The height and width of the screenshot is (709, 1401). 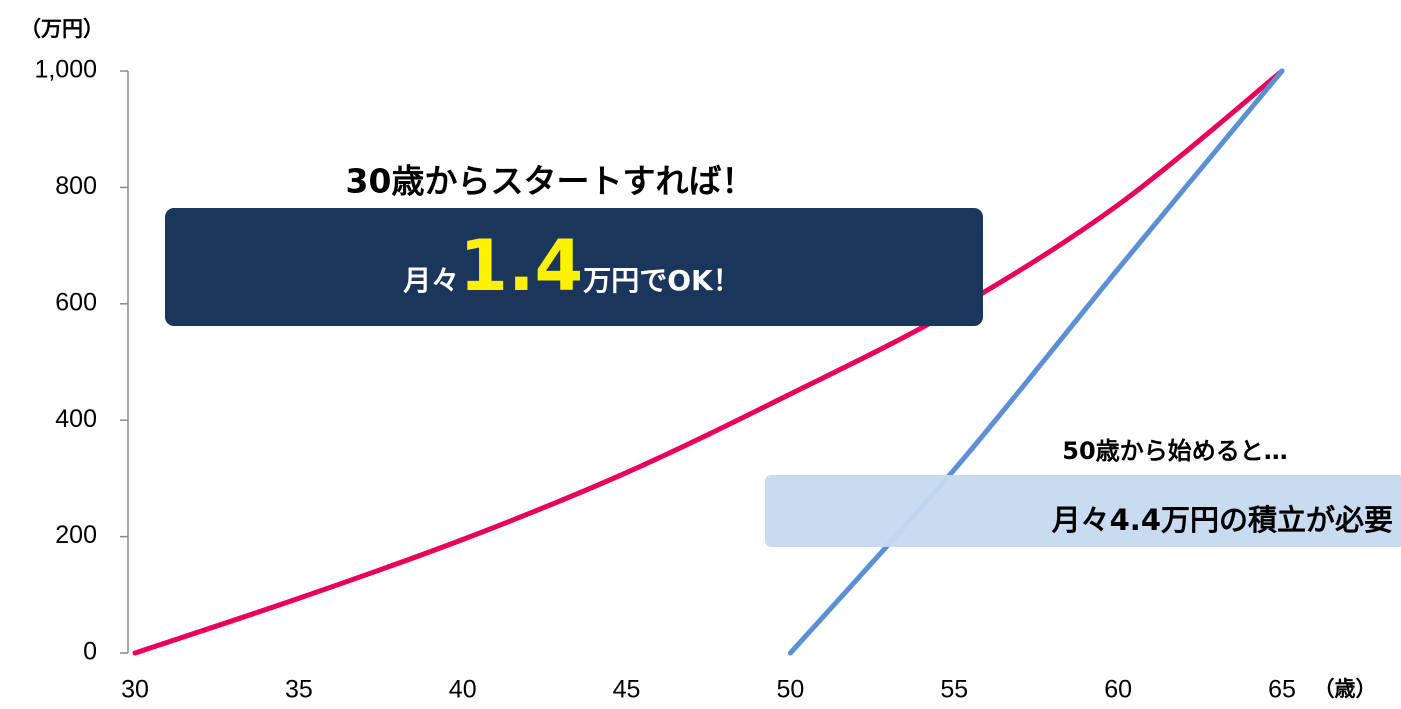 I want to click on annotation: 30歳からスタートすれば！, so click(x=550, y=181).